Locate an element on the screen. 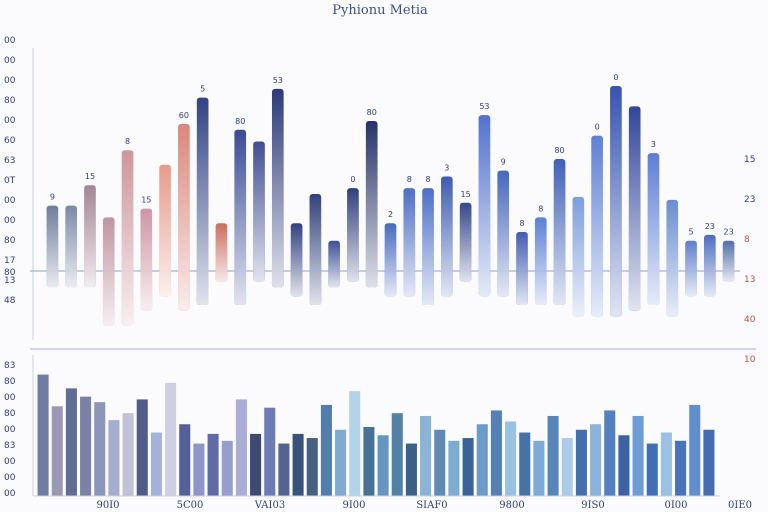 The height and width of the screenshot is (512, 768). x-label-8: 0IE0 is located at coordinates (740, 505).